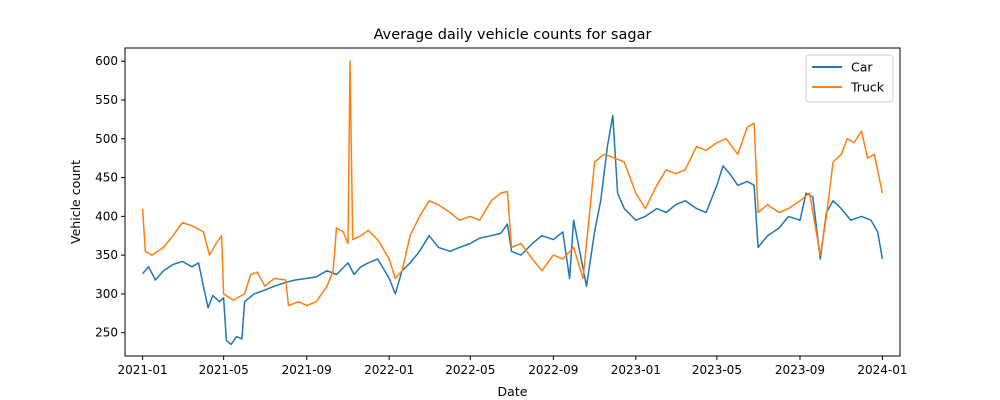  I want to click on y-axis-label: Vehicle count, so click(75, 202).